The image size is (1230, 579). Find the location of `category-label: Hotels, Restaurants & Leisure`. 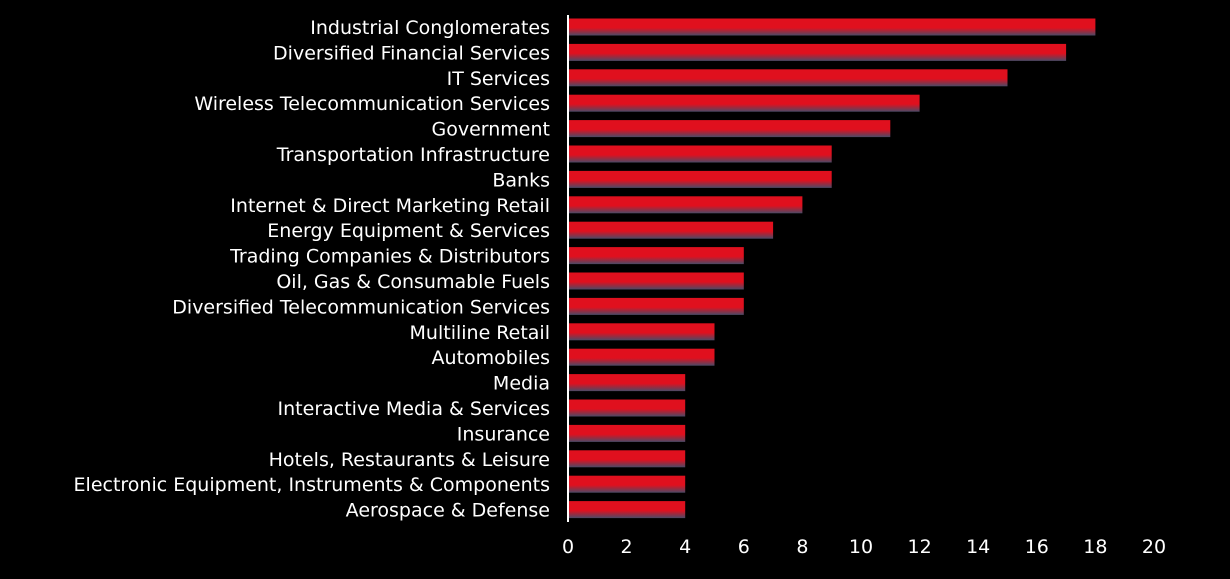

category-label: Hotels, Restaurants & Leisure is located at coordinates (409, 460).